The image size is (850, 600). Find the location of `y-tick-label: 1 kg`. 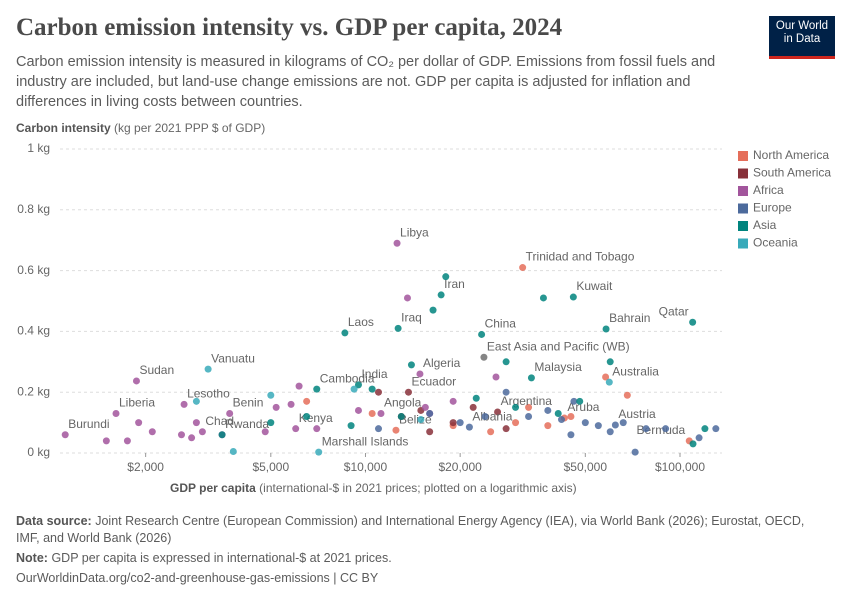

y-tick-label: 1 kg is located at coordinates (38, 148).